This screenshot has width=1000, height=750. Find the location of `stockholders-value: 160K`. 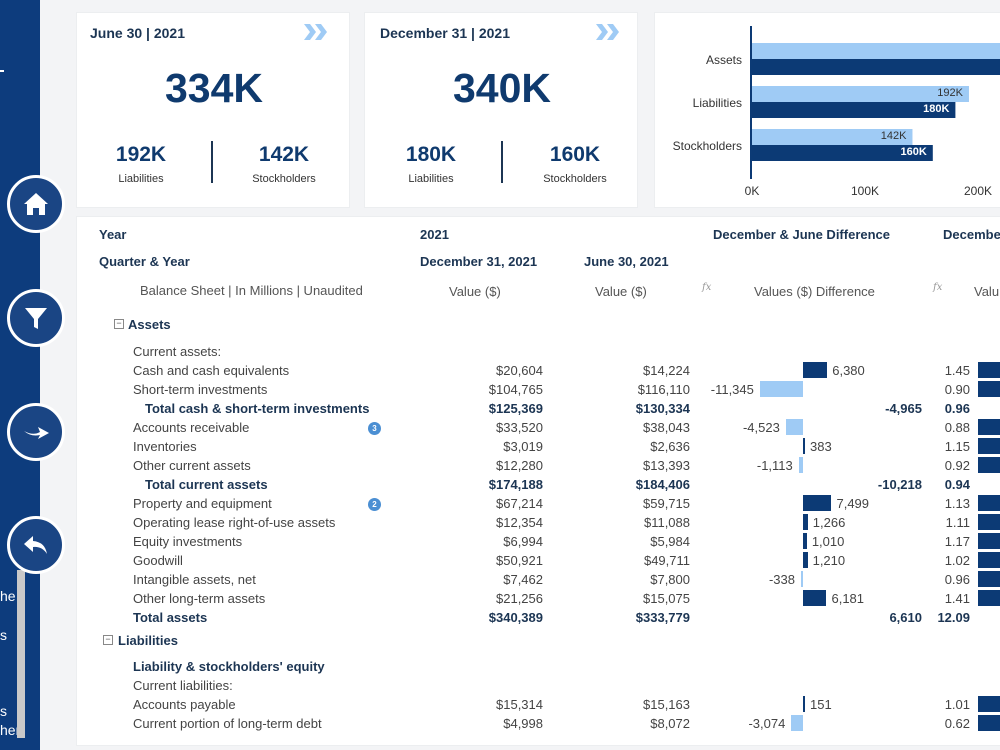

stockholders-value: 160K is located at coordinates (575, 154).